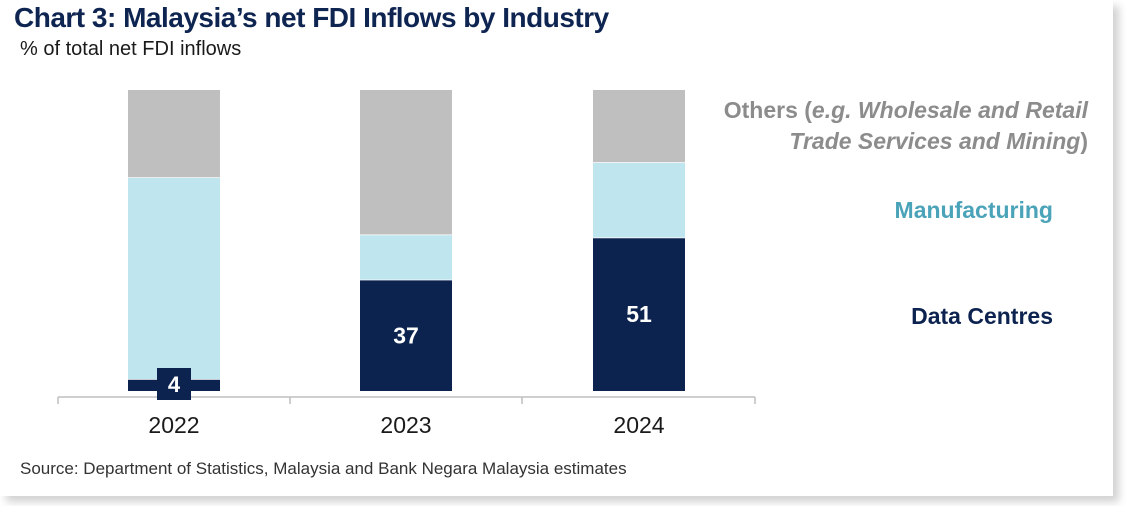 The width and height of the screenshot is (1127, 506). What do you see at coordinates (174, 134) in the screenshot?
I see `bar-others-2022` at bounding box center [174, 134].